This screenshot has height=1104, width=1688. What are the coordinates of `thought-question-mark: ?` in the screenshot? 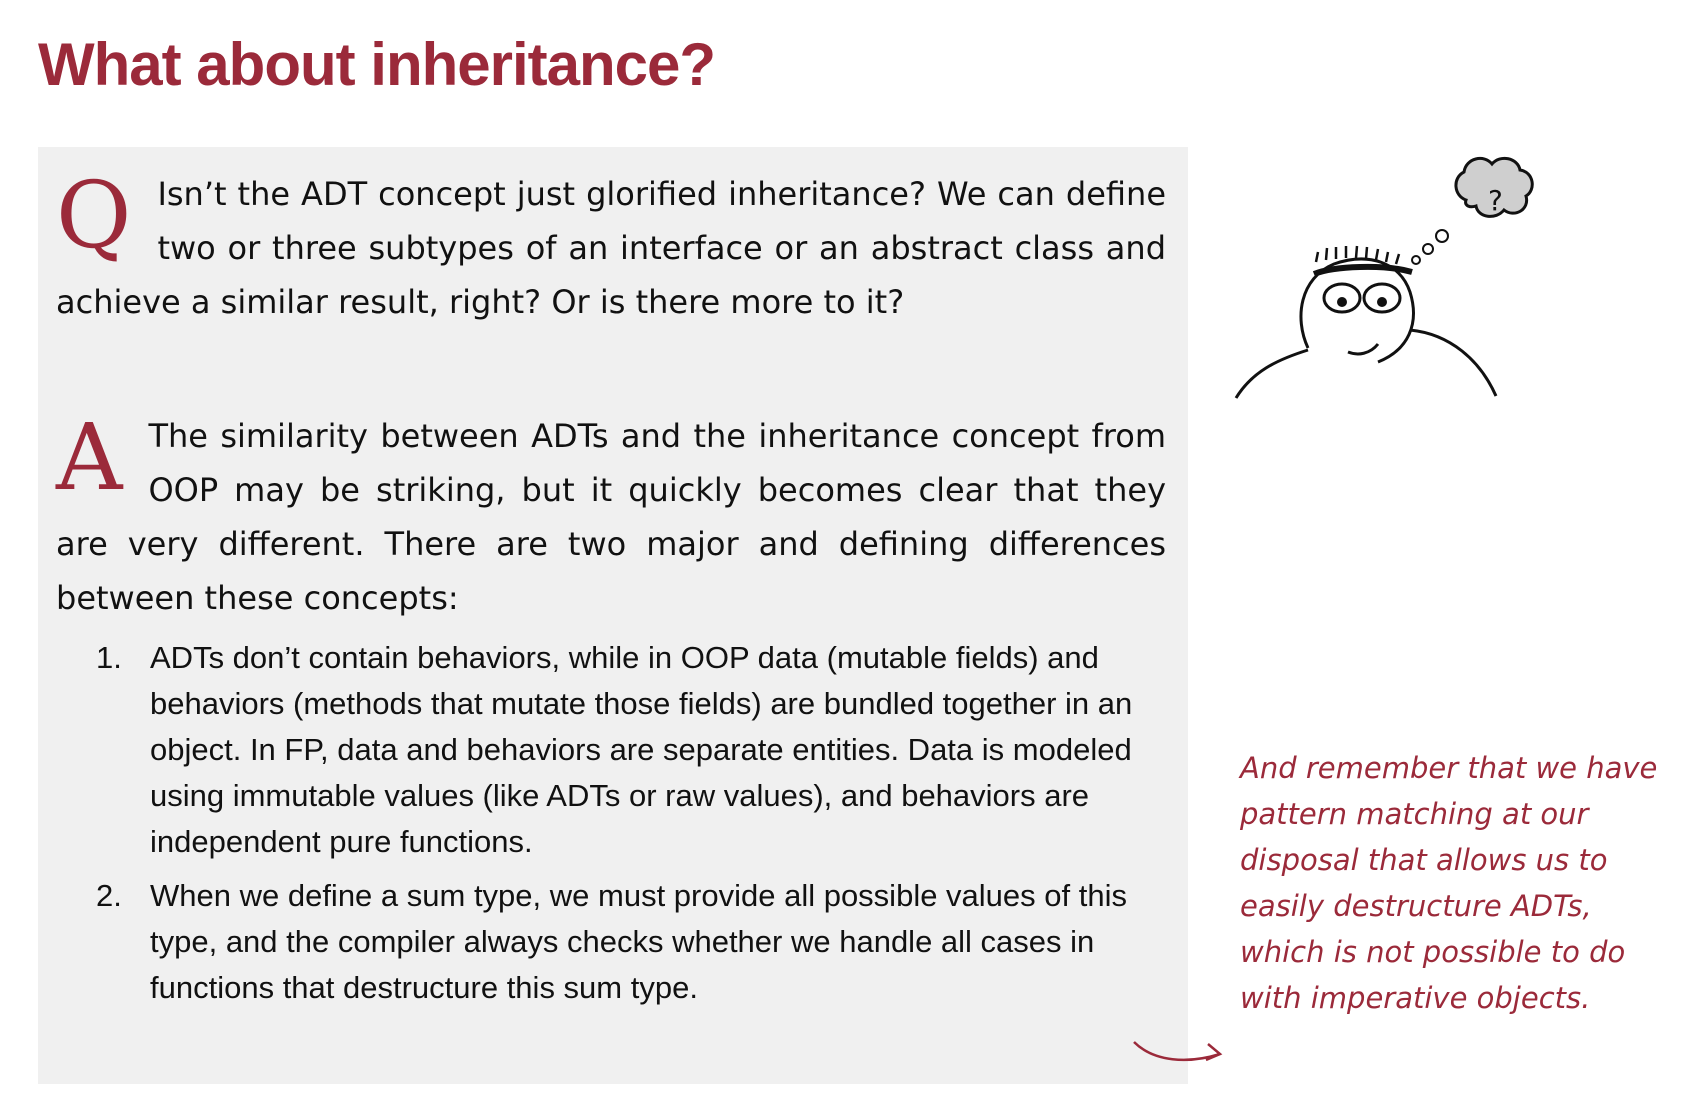 It's located at (1495, 200).